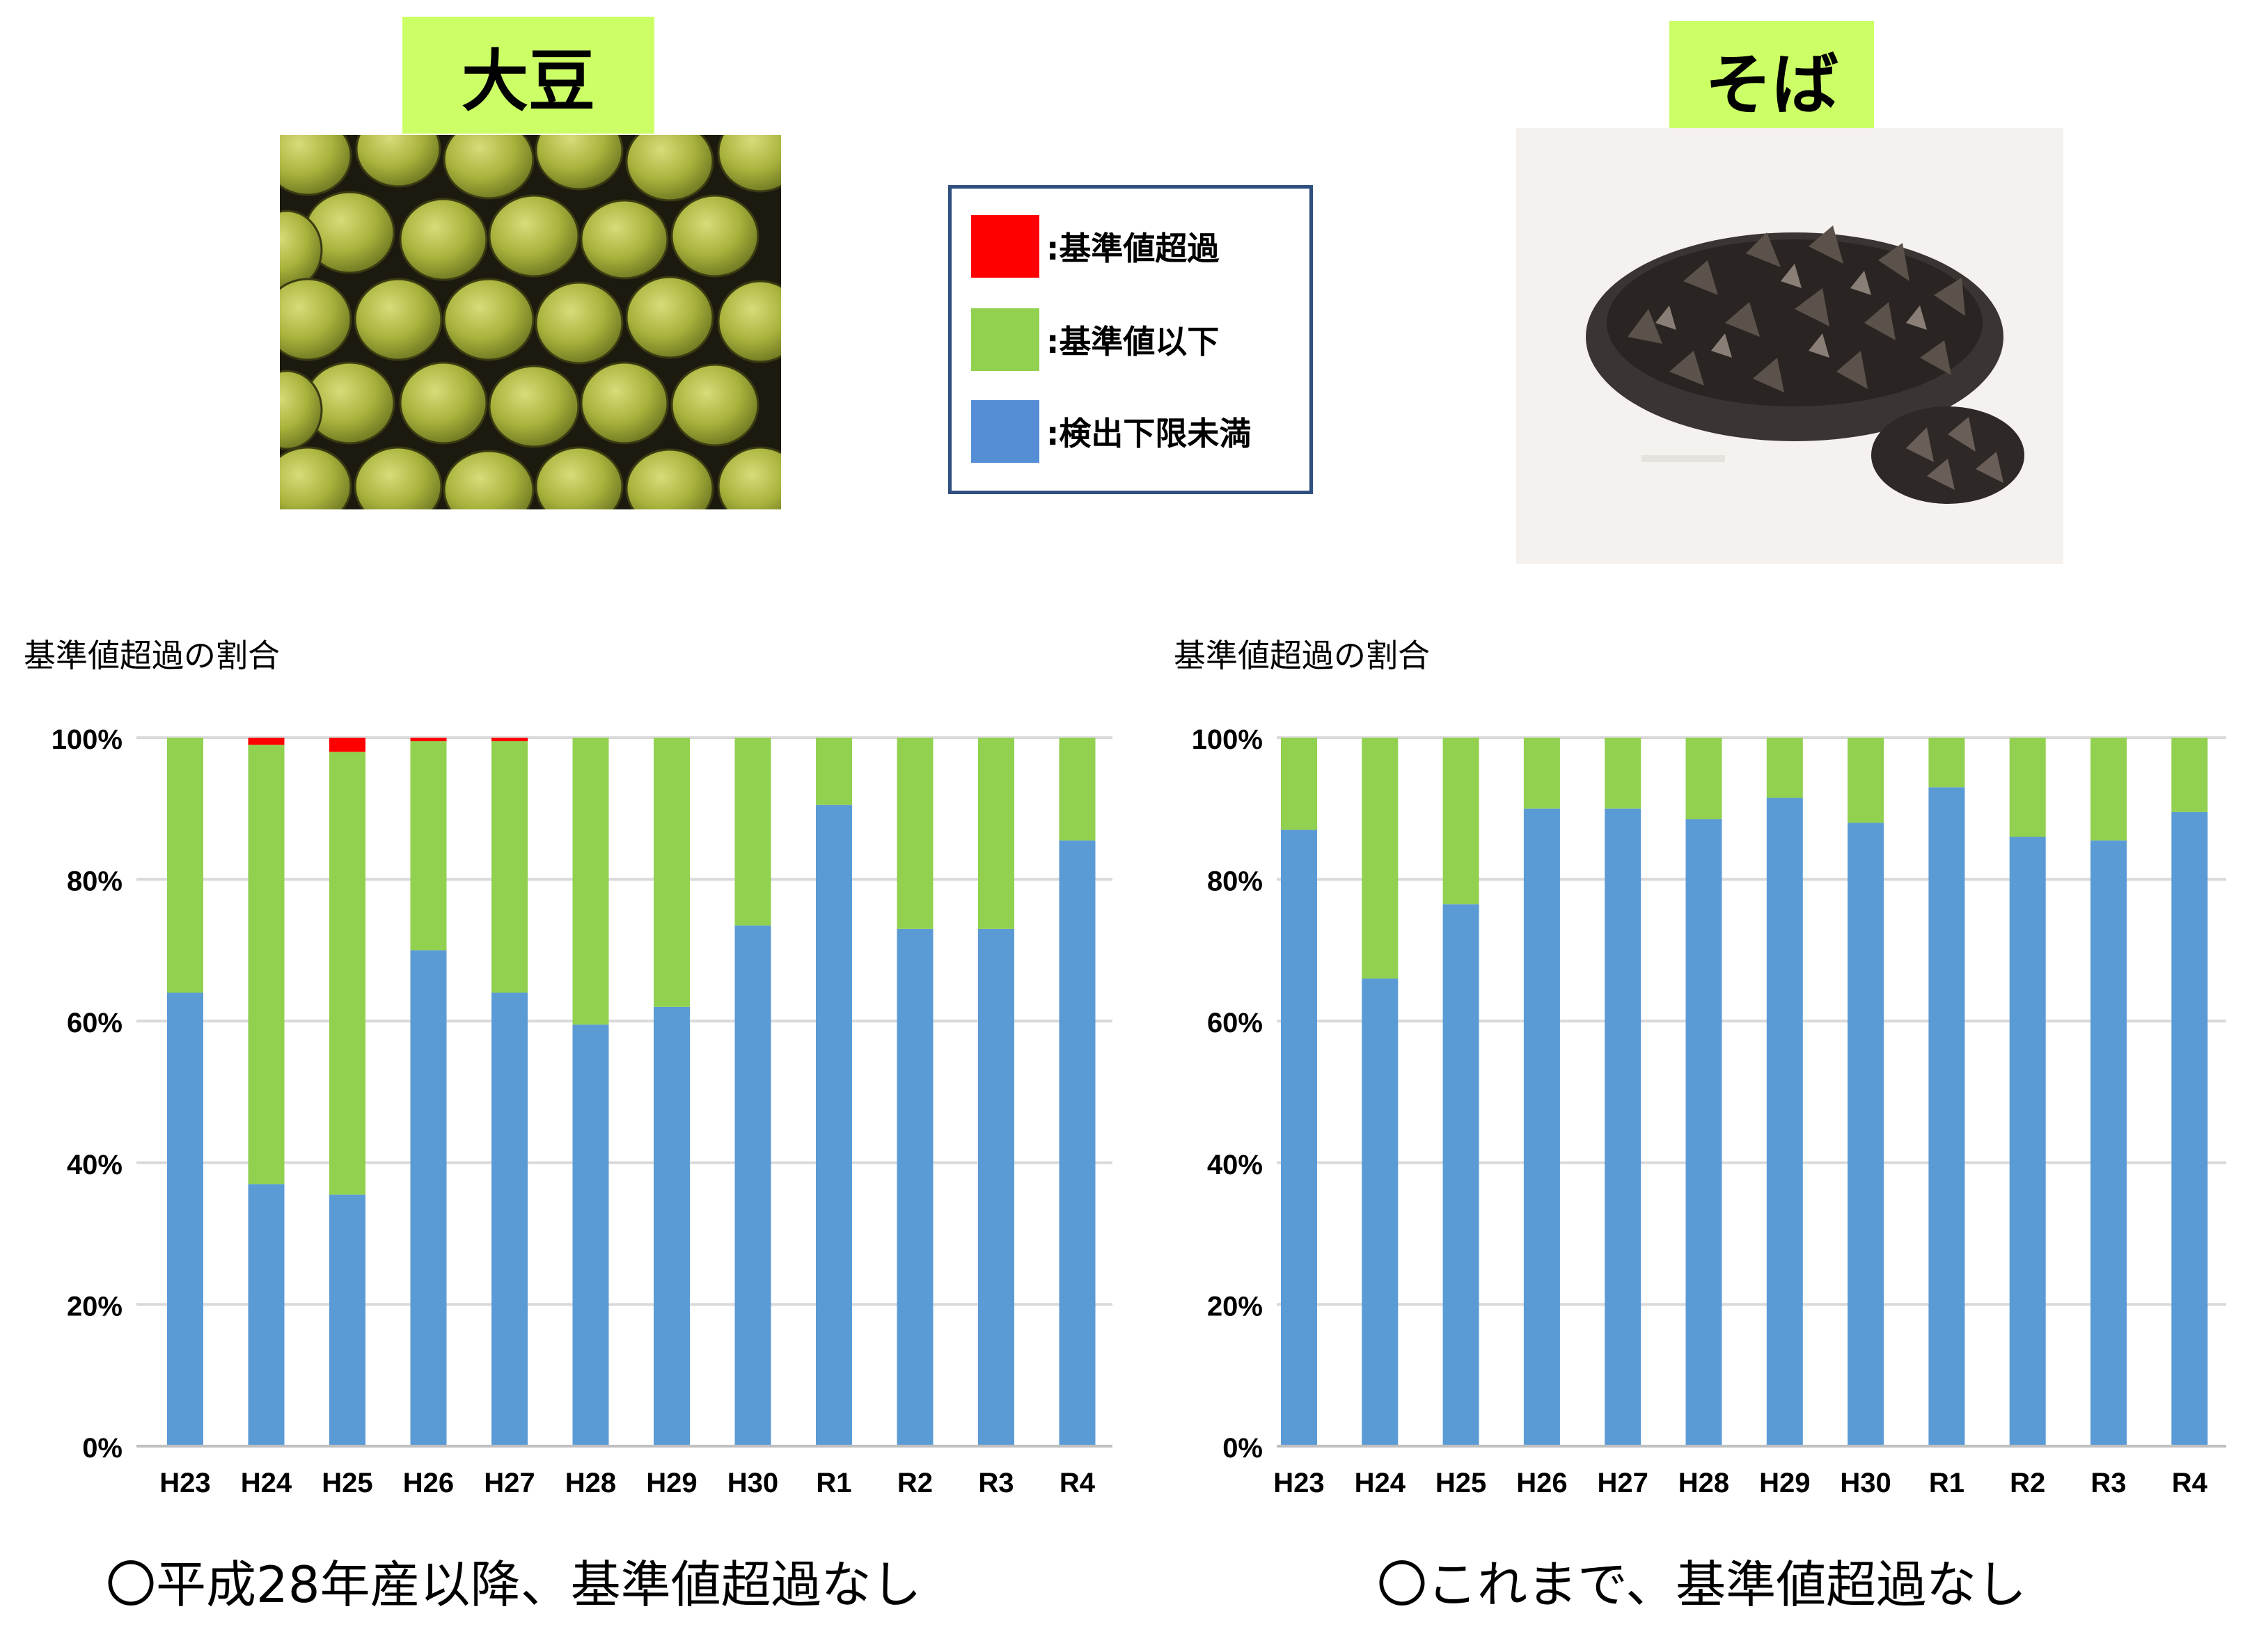  I want to click on legend-item-below-detection: :検出下限未満, so click(1111, 431).